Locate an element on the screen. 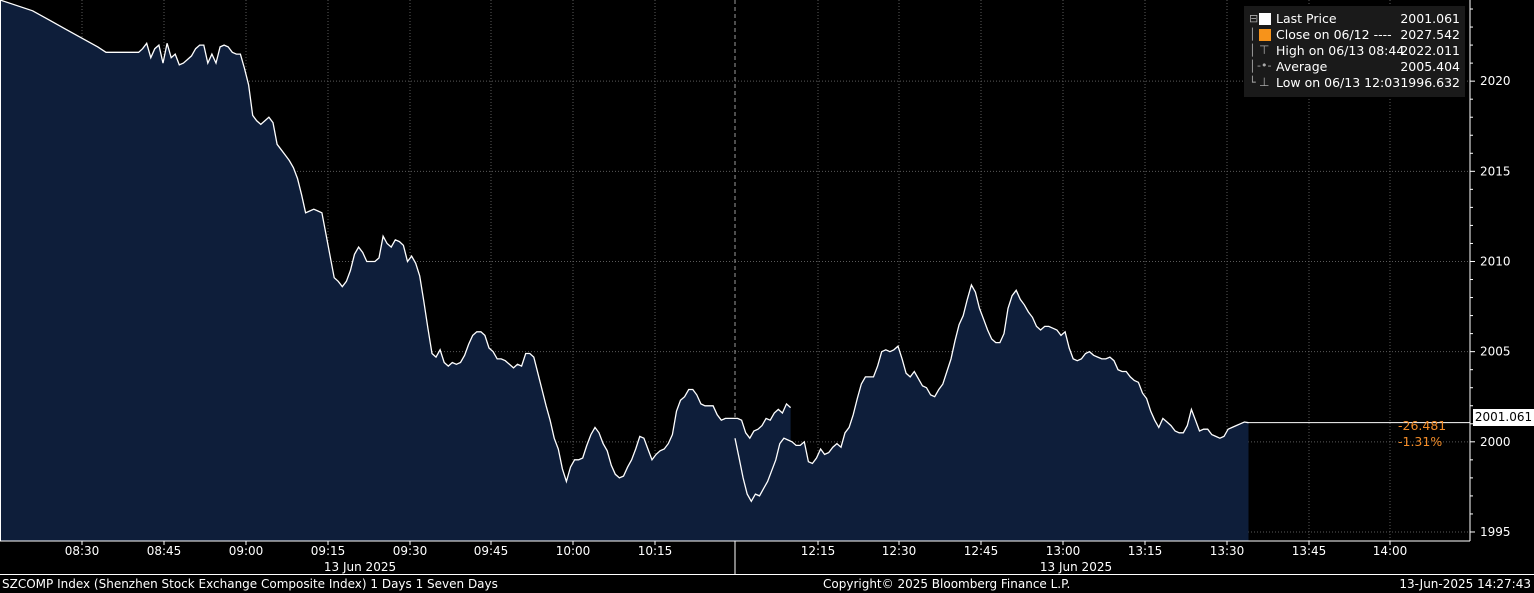 This screenshot has height=593, width=1534. x-tick-label: 12:45 is located at coordinates (981, 551).